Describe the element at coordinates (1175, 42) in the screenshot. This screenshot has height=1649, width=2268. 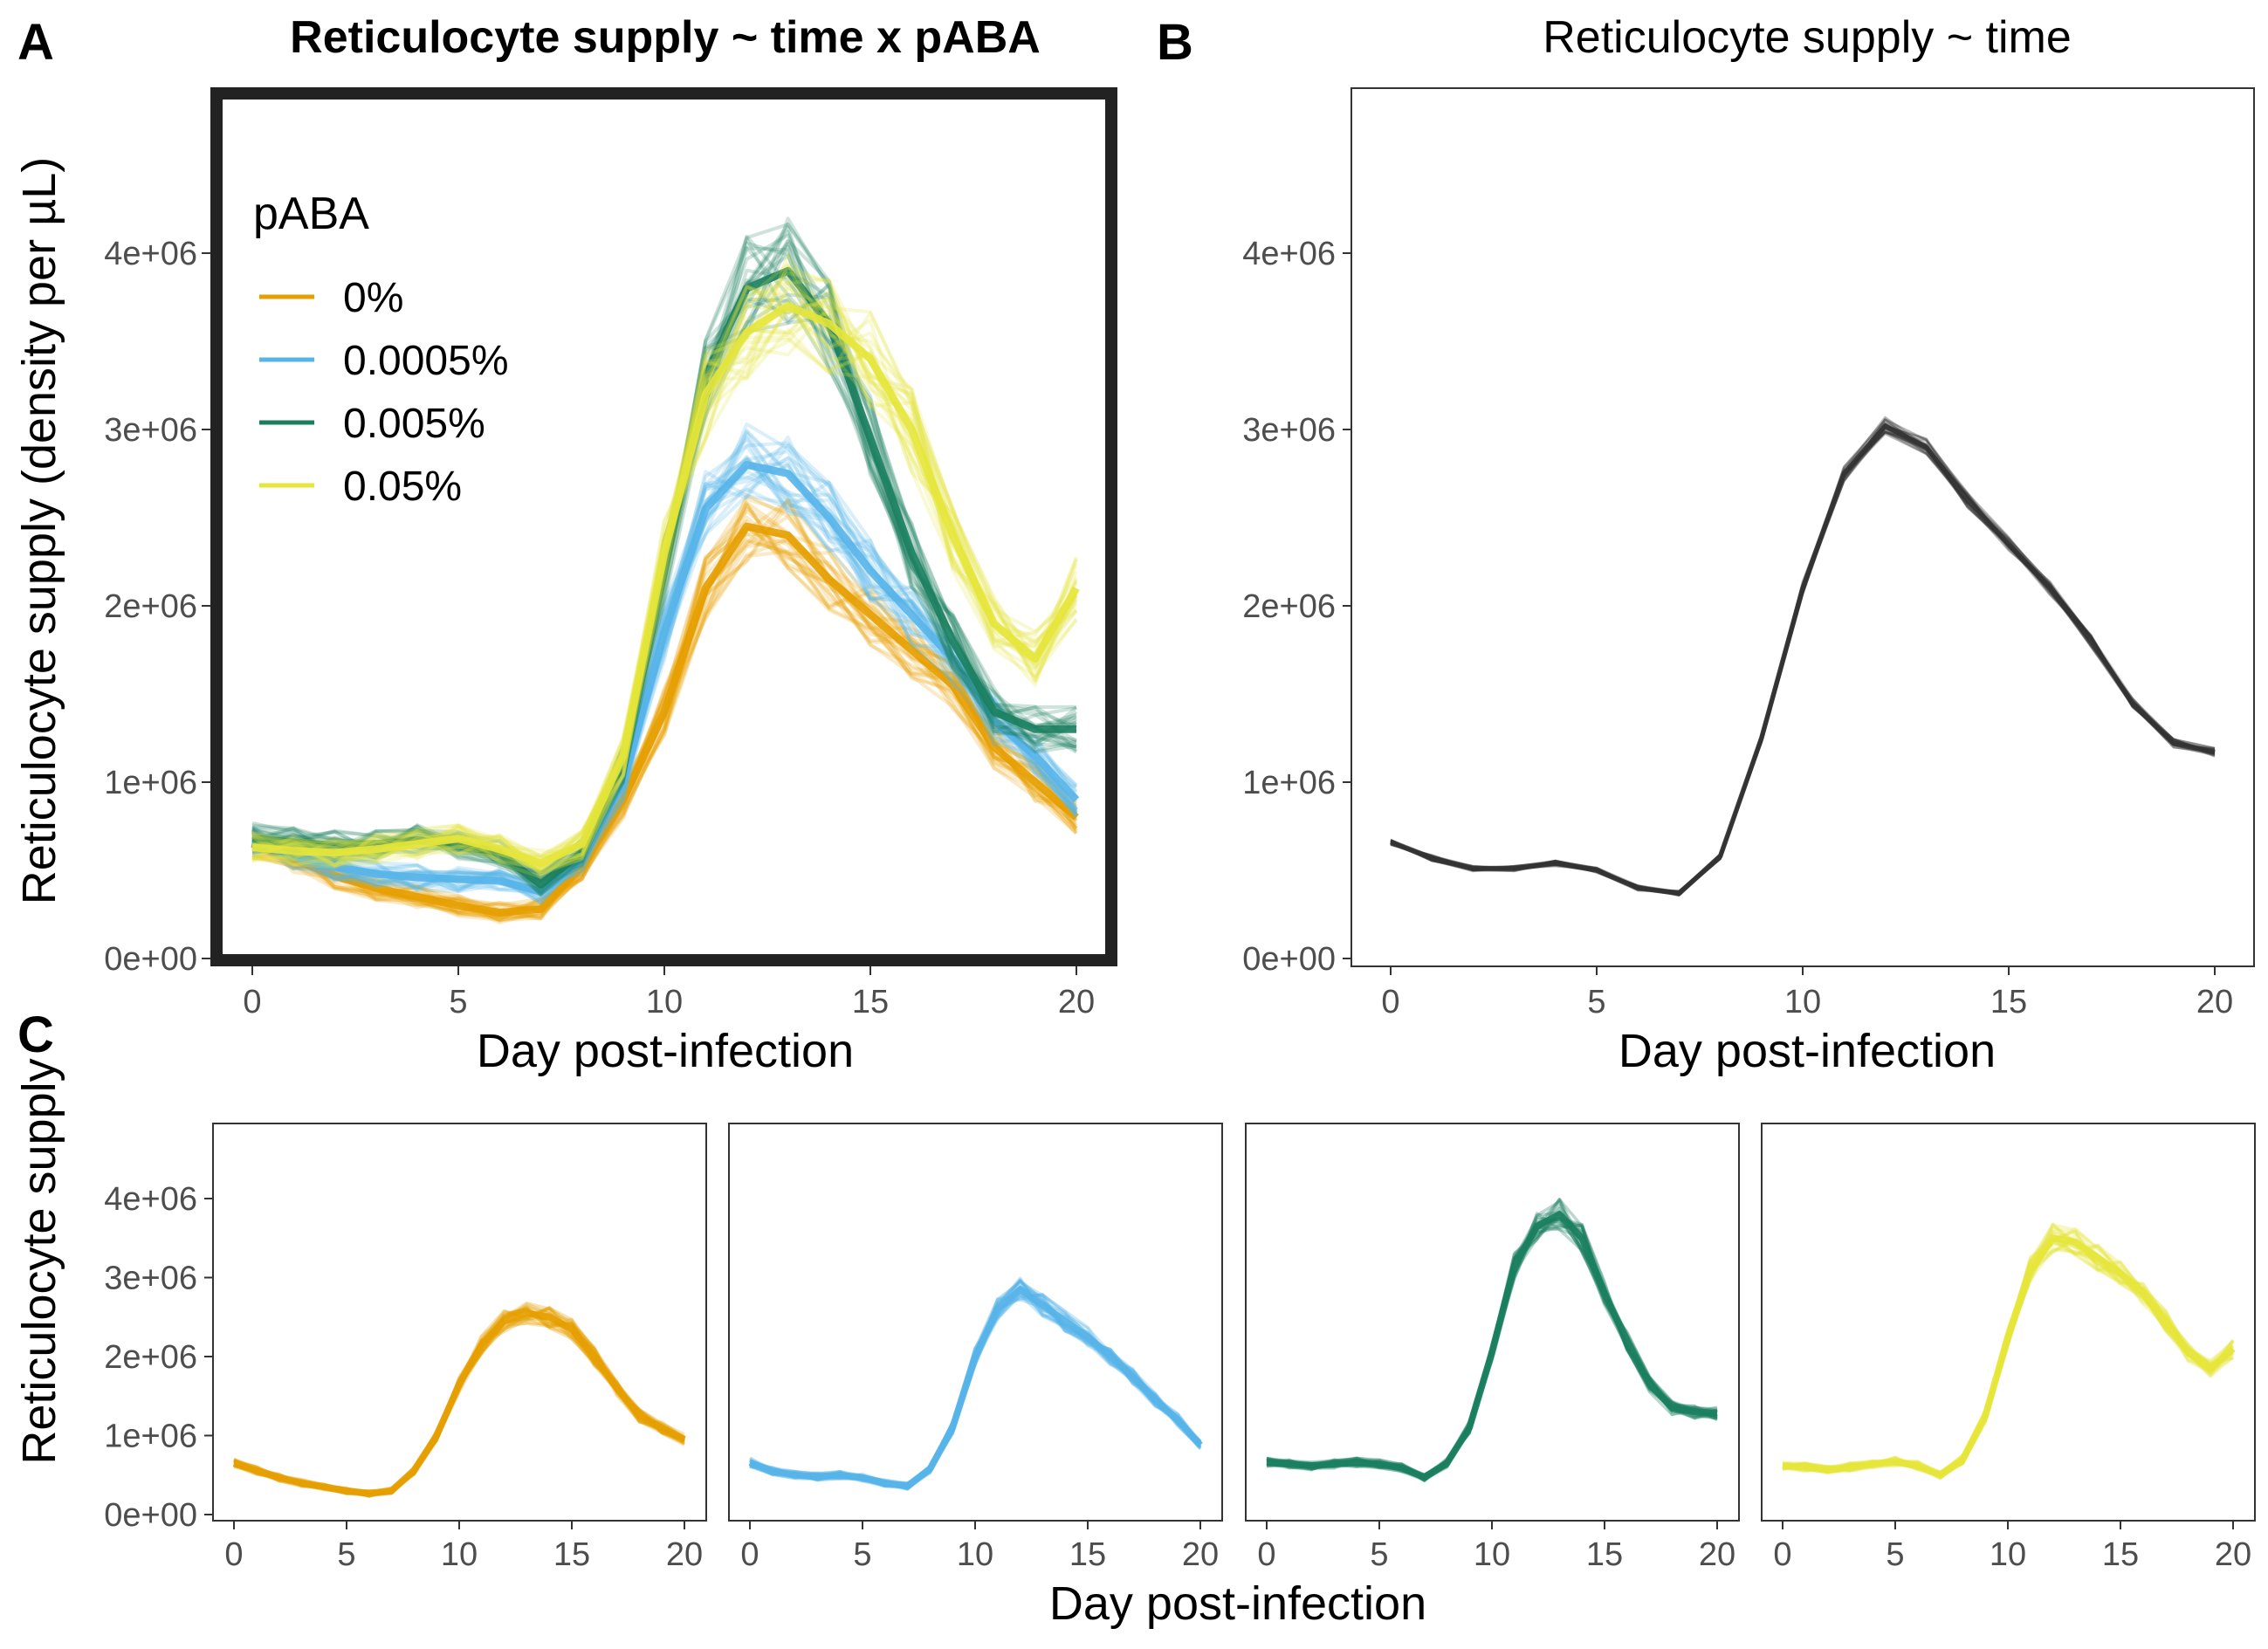
I see `panel-letter-b: B` at that location.